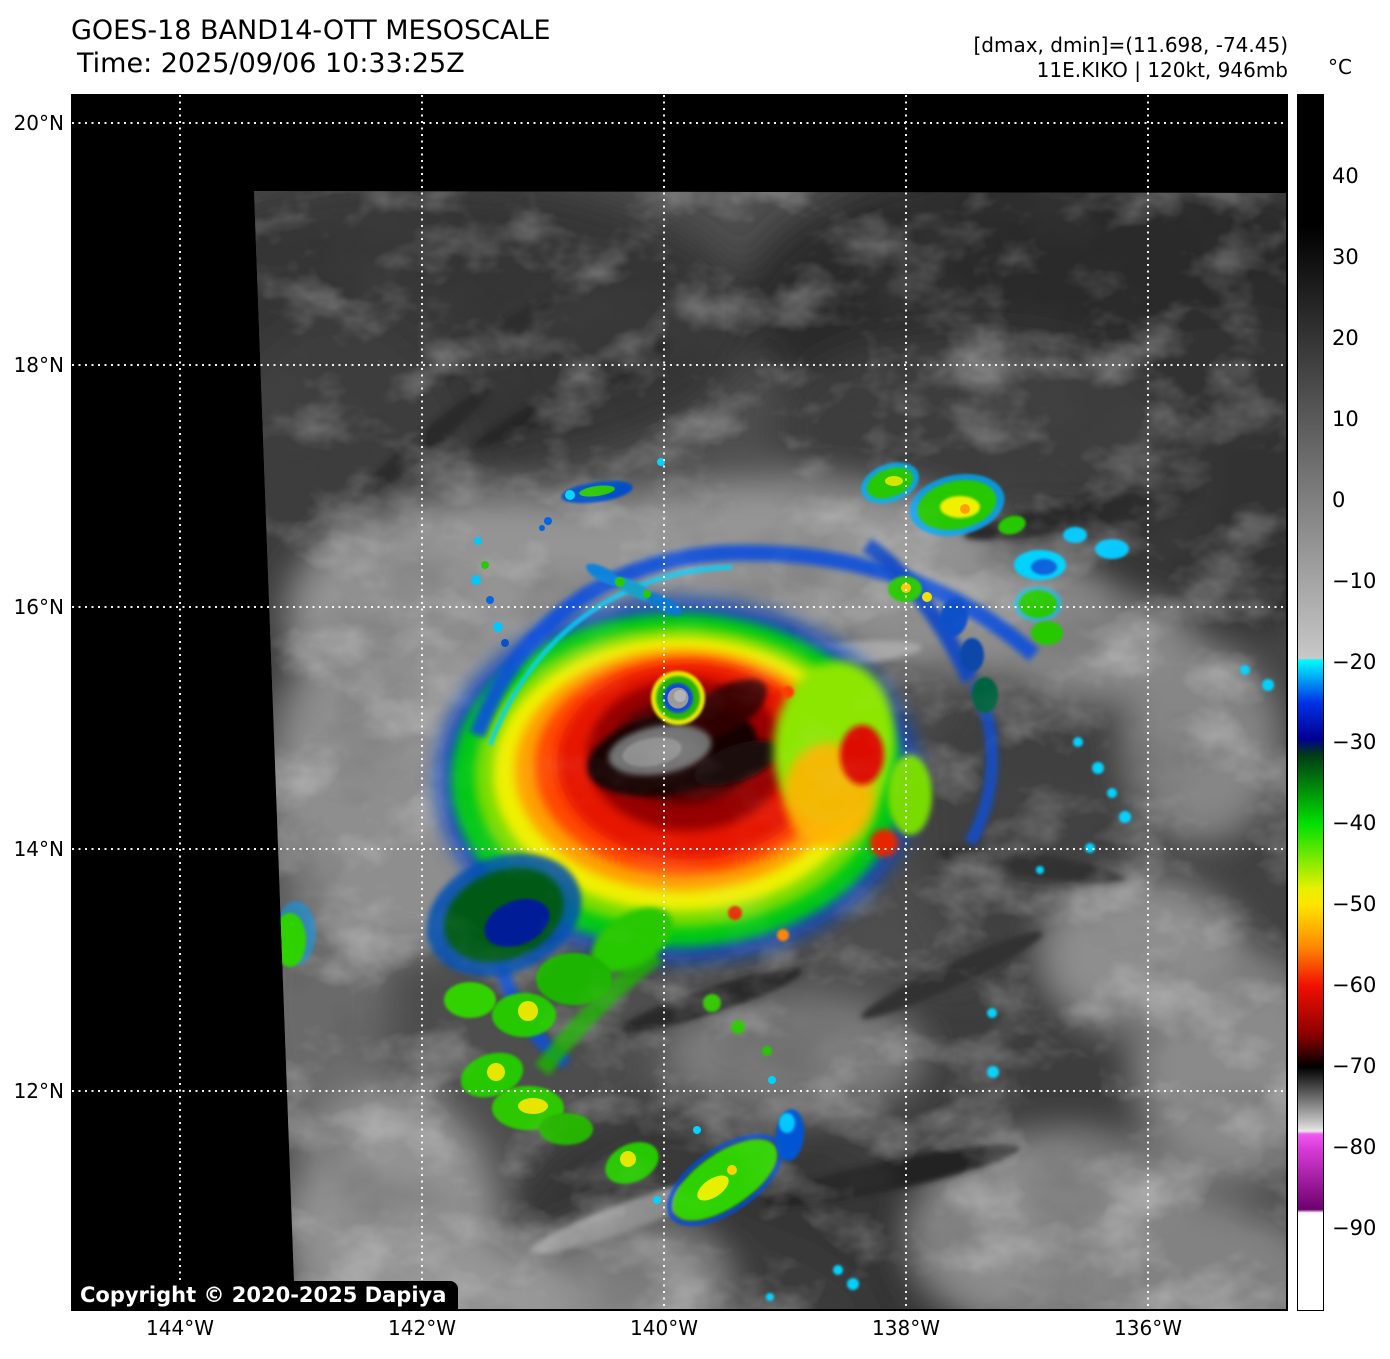 The image size is (1390, 1359). Describe the element at coordinates (1354, 985) in the screenshot. I see `colorbar-tick-label: −60` at that location.